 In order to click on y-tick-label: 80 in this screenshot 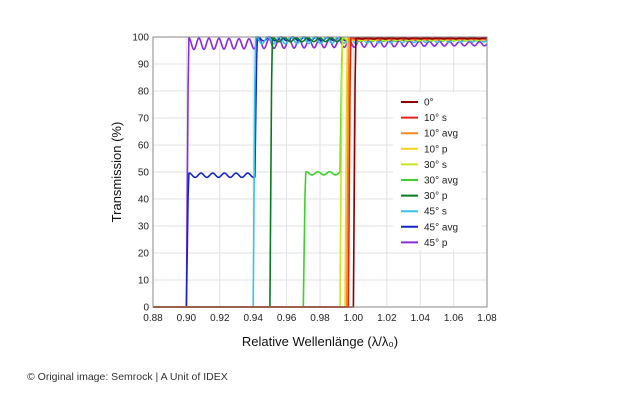, I will do `click(144, 92)`.